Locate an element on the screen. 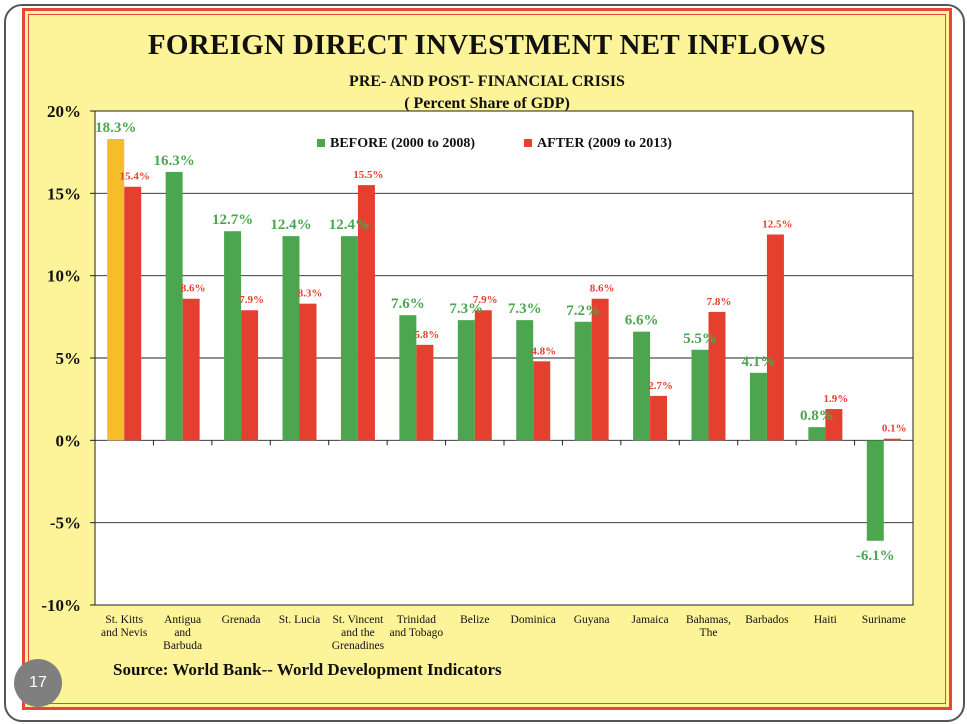 The width and height of the screenshot is (967, 724). category-label: Belize is located at coordinates (474, 620).